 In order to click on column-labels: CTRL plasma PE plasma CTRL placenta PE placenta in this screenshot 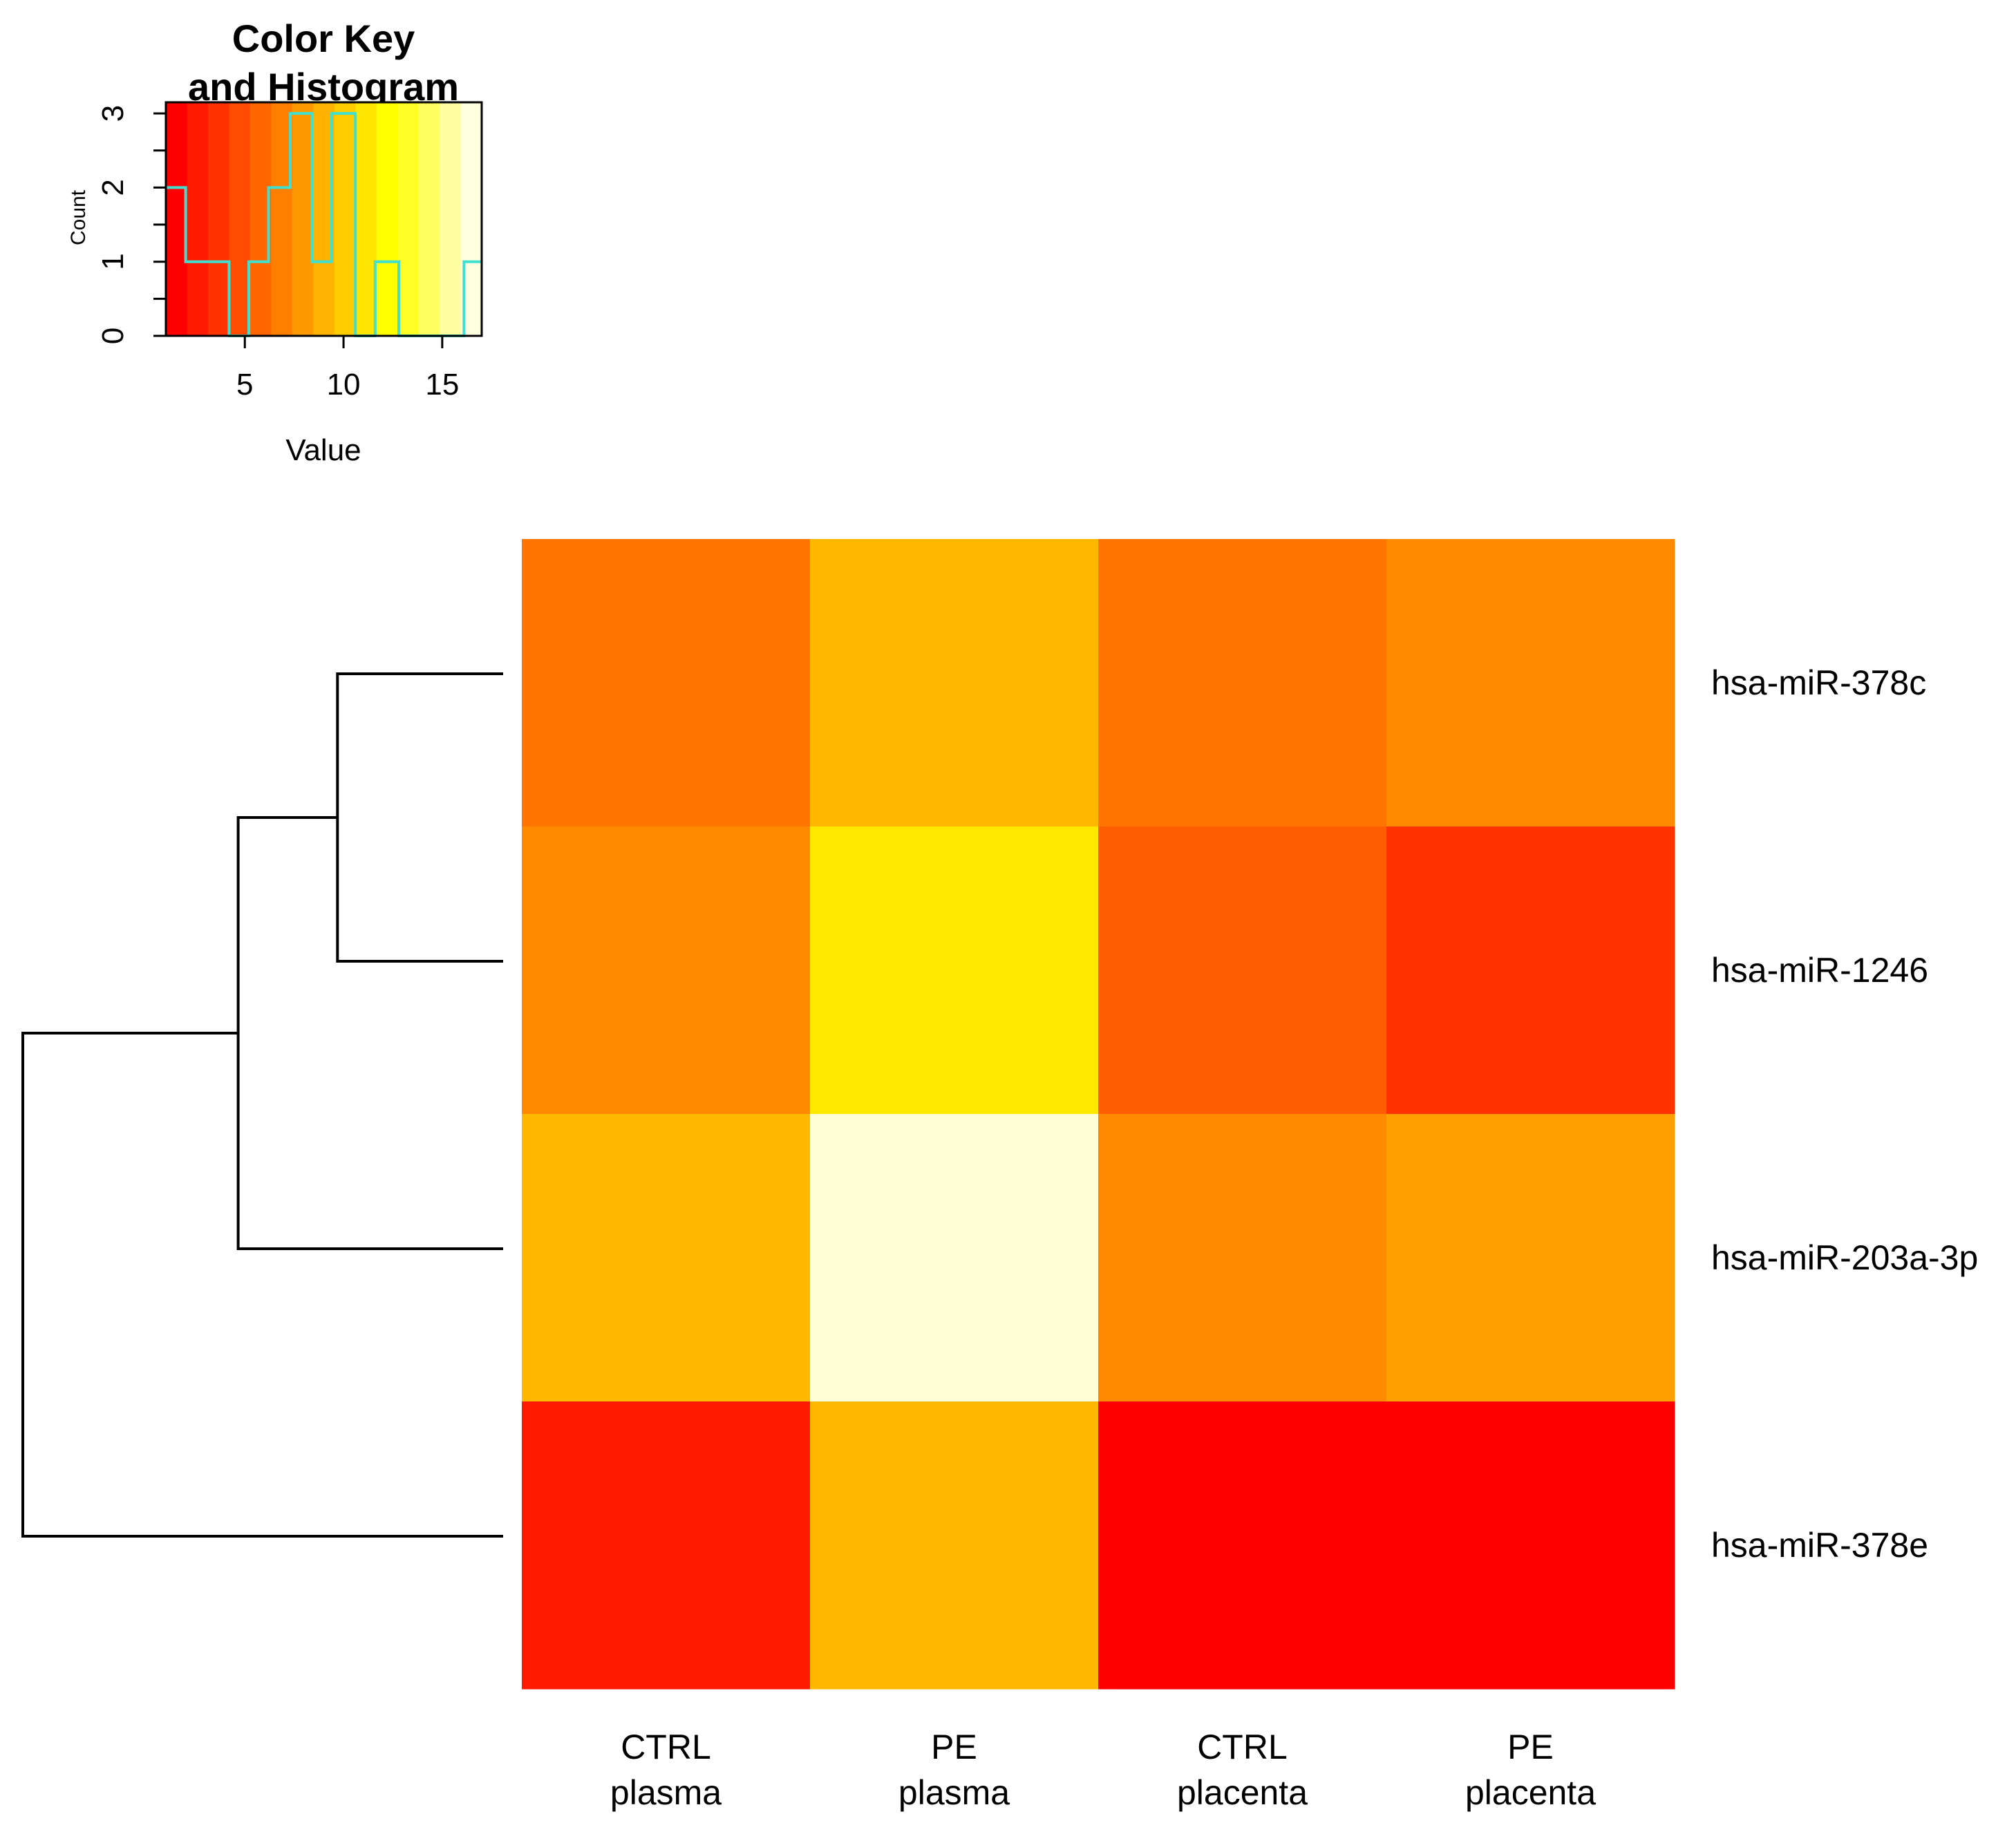, I will do `click(1103, 1770)`.